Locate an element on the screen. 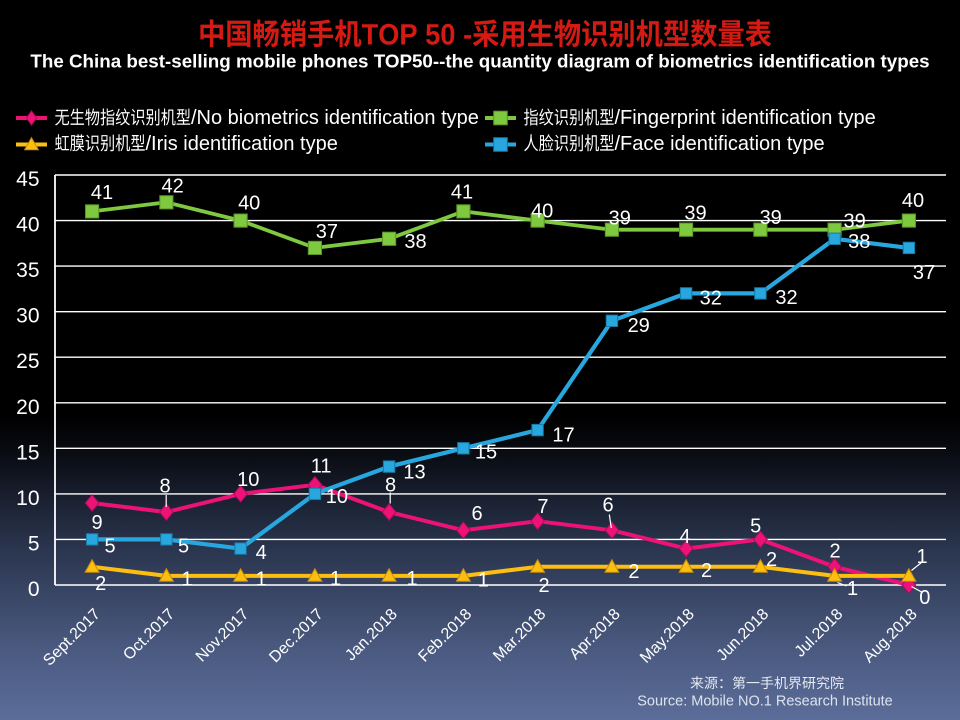 The width and height of the screenshot is (960, 720). svg-text: May.2018 is located at coordinates (667, 636).